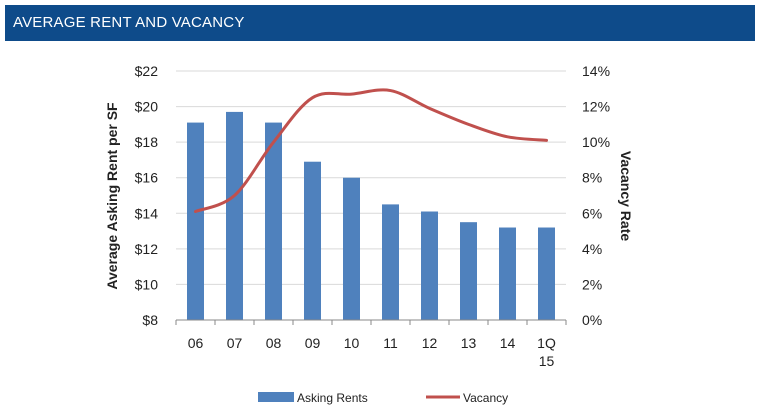 The image size is (761, 416). What do you see at coordinates (592, 320) in the screenshot?
I see `y-right-tick-label: 0%` at bounding box center [592, 320].